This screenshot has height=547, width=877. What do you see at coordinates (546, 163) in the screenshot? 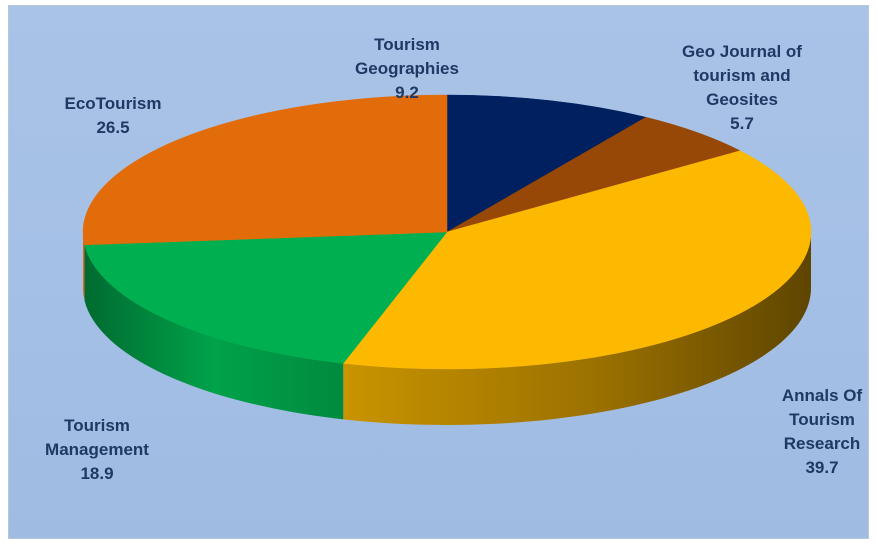
I see `pie-slice-tourism-geographies` at bounding box center [546, 163].